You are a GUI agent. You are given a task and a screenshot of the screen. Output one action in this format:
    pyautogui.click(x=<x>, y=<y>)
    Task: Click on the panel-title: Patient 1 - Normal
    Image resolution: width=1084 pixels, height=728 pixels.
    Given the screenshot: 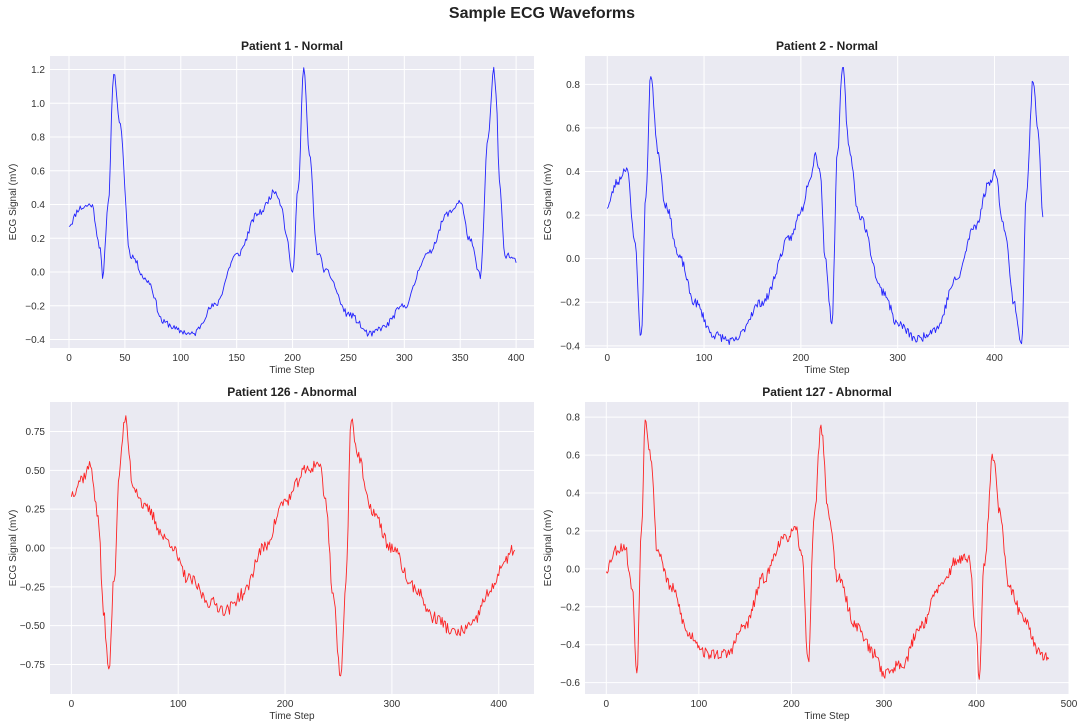 What is the action you would take?
    pyautogui.click(x=292, y=46)
    